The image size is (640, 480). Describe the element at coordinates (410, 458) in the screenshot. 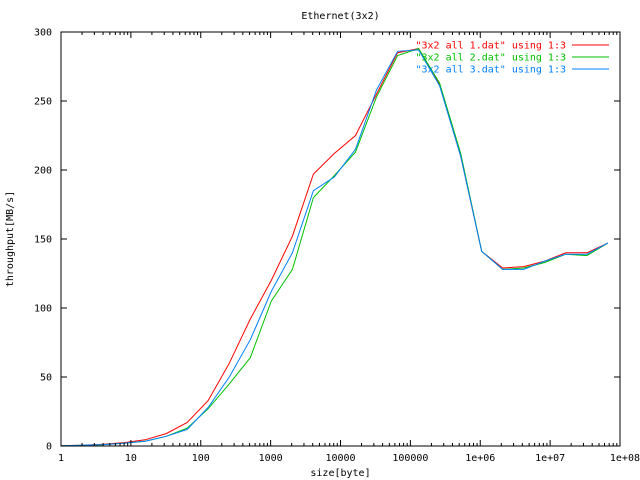

I see `x-tick-label: 100000` at that location.